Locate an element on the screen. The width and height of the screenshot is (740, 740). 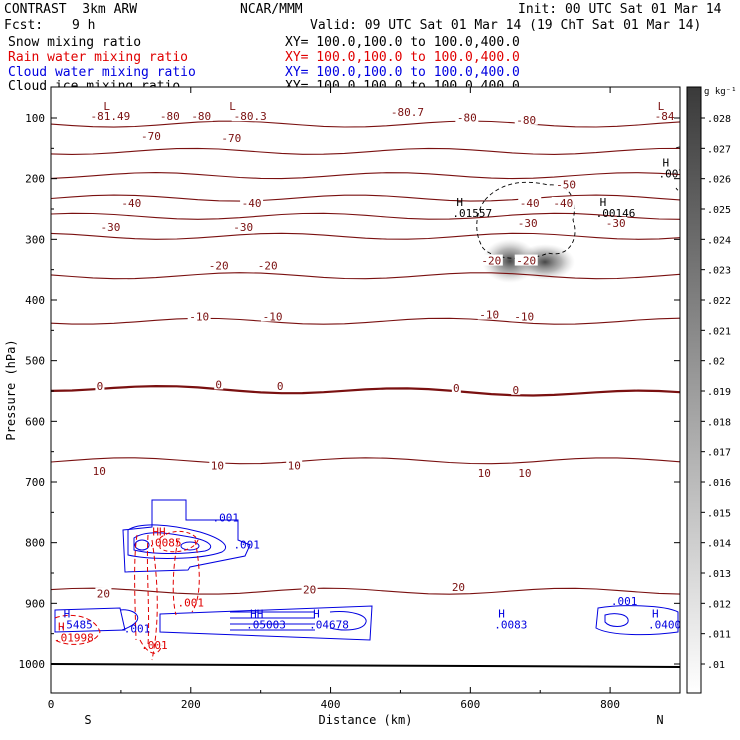
y-tick-label: 800 is located at coordinates (35, 543).